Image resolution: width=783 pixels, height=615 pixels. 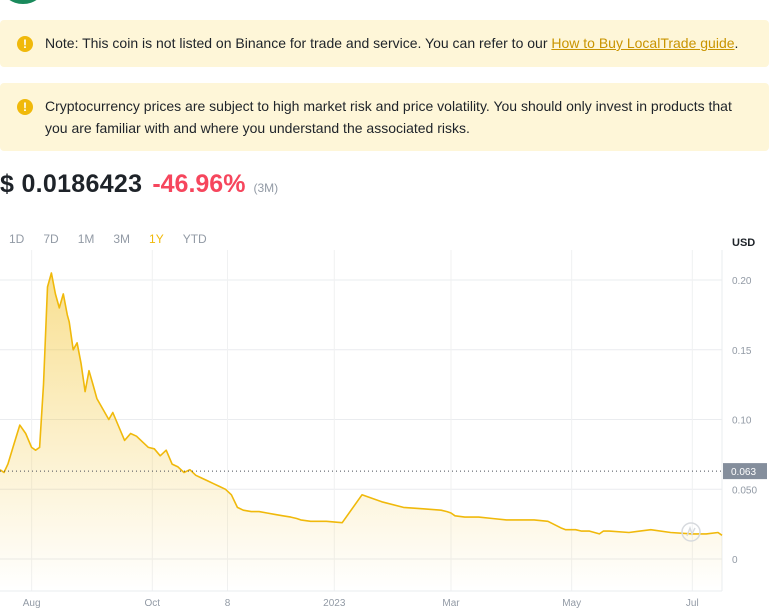 What do you see at coordinates (51, 239) in the screenshot?
I see `range-tab-7d: 7D` at bounding box center [51, 239].